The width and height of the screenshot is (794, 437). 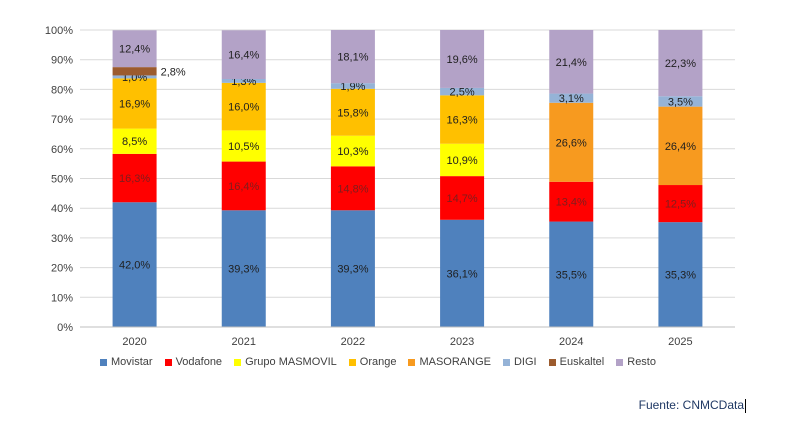 I want to click on data-label: 3,1%, so click(x=571, y=99).